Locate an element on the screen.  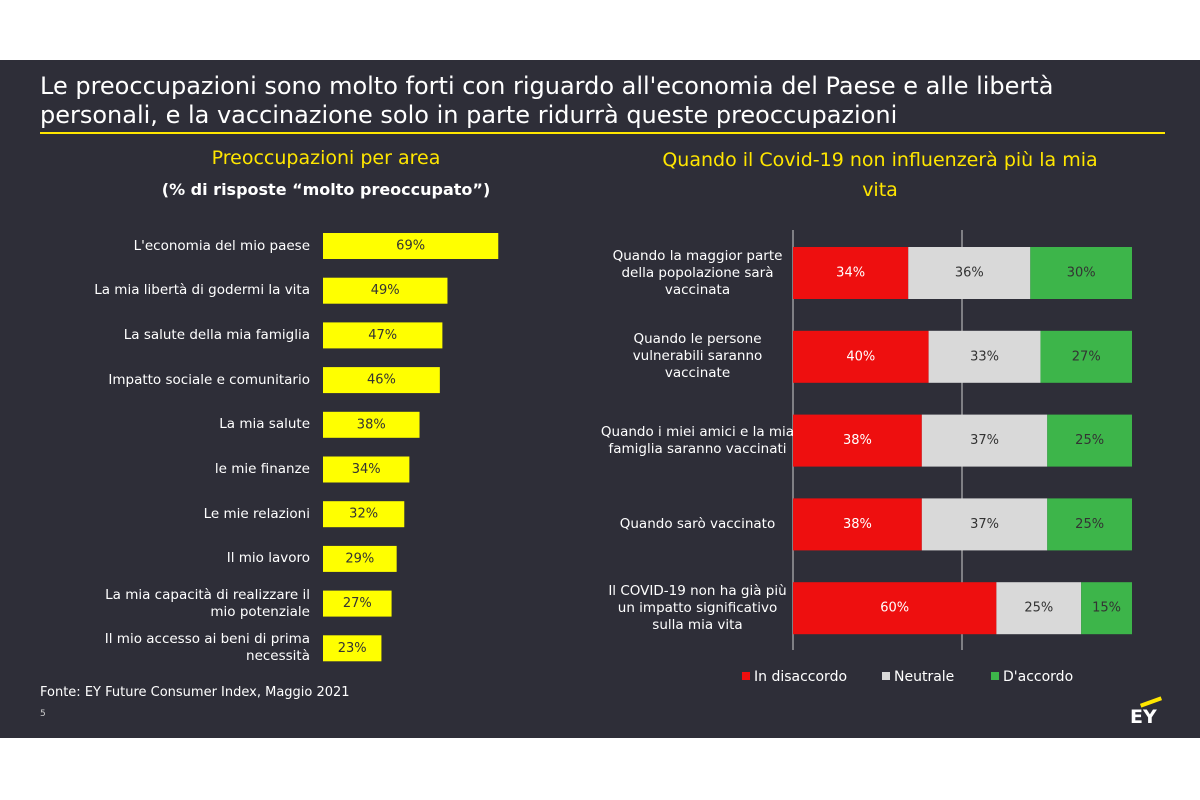
value-label: 60% is located at coordinates (894, 608).